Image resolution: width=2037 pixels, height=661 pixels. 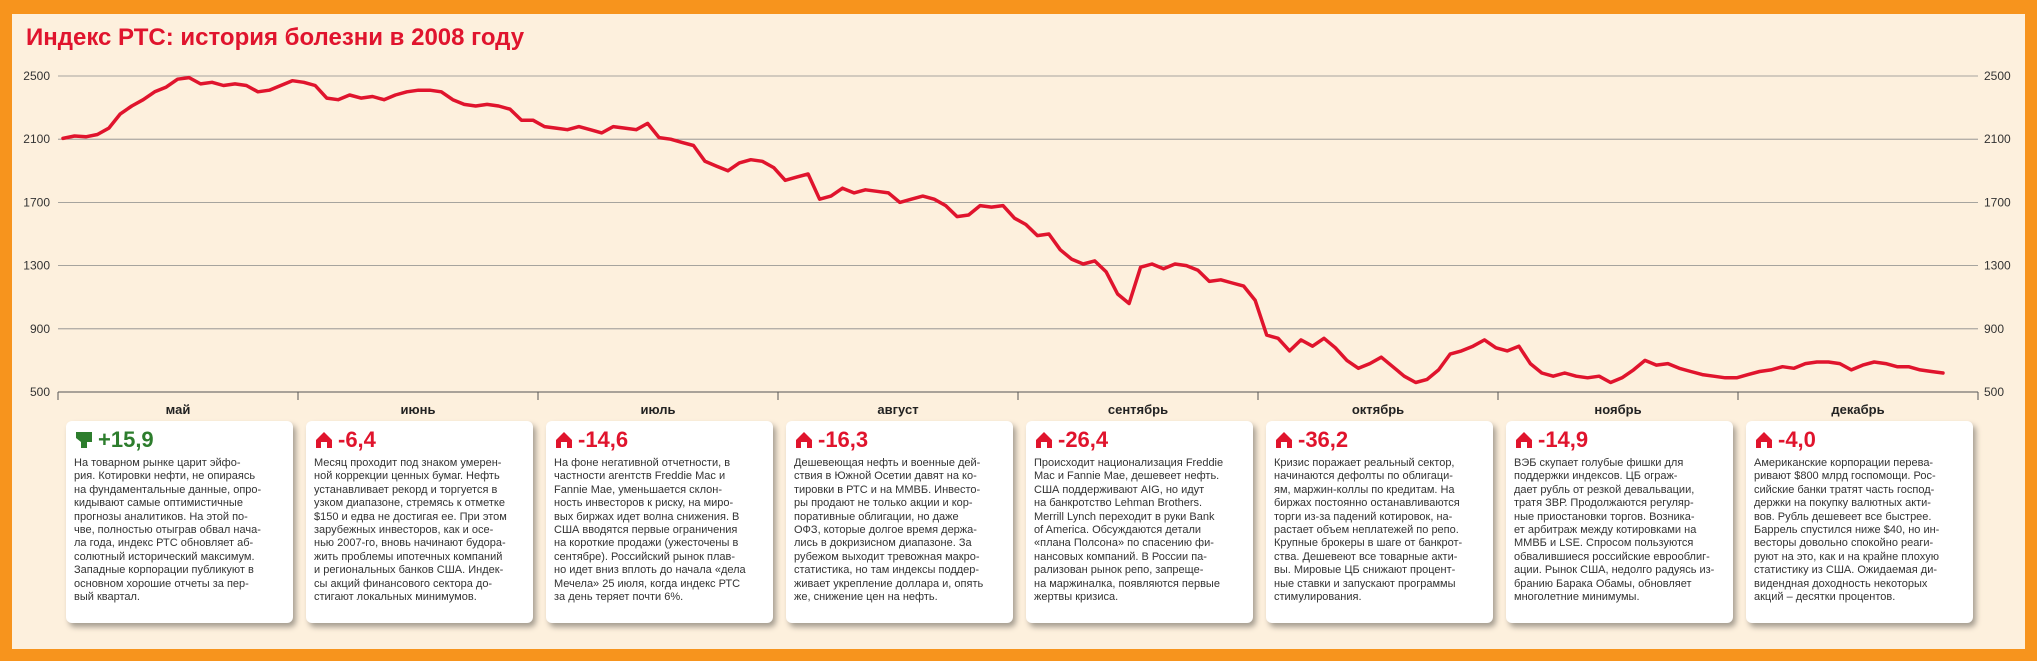 I want to click on y-tick-label-right: 2100, so click(x=1997, y=139).